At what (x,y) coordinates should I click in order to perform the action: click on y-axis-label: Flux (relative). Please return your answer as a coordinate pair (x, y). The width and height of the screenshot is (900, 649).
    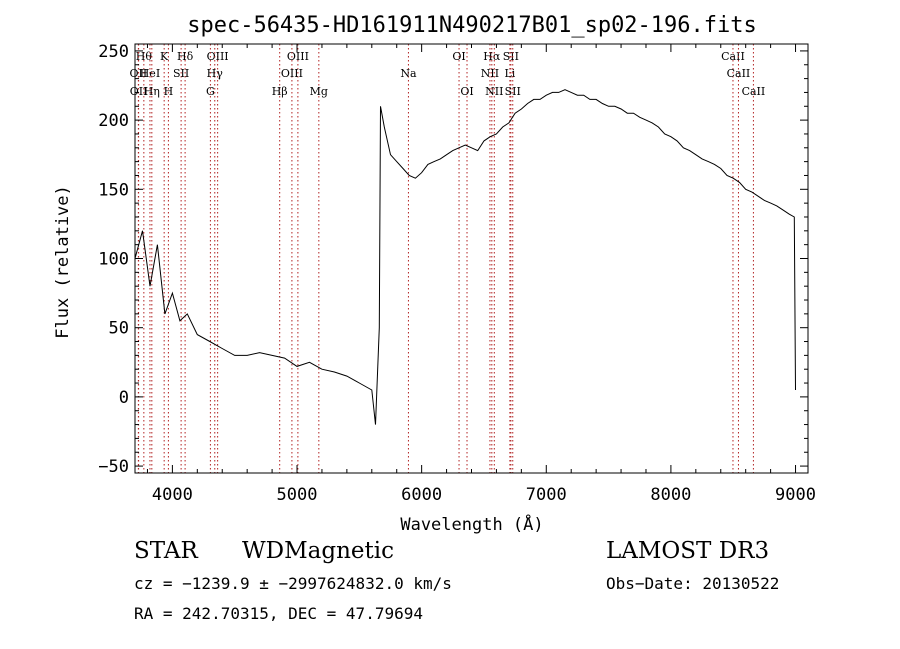
    Looking at the image, I should click on (63, 262).